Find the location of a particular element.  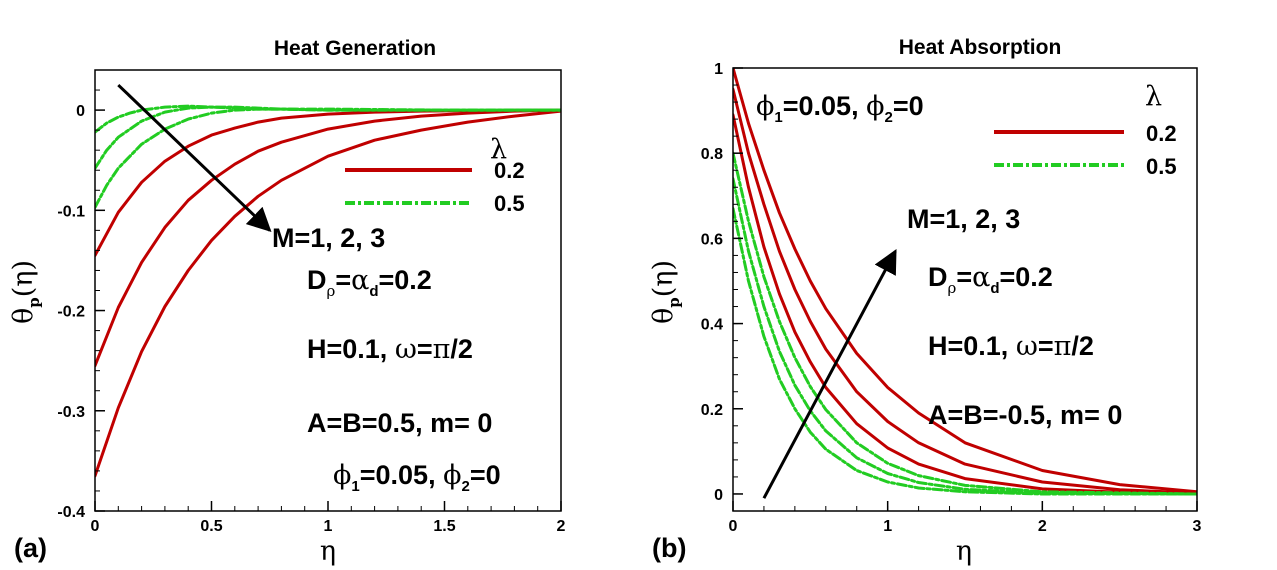

x-tick-label-a-4: 2 is located at coordinates (561, 526).